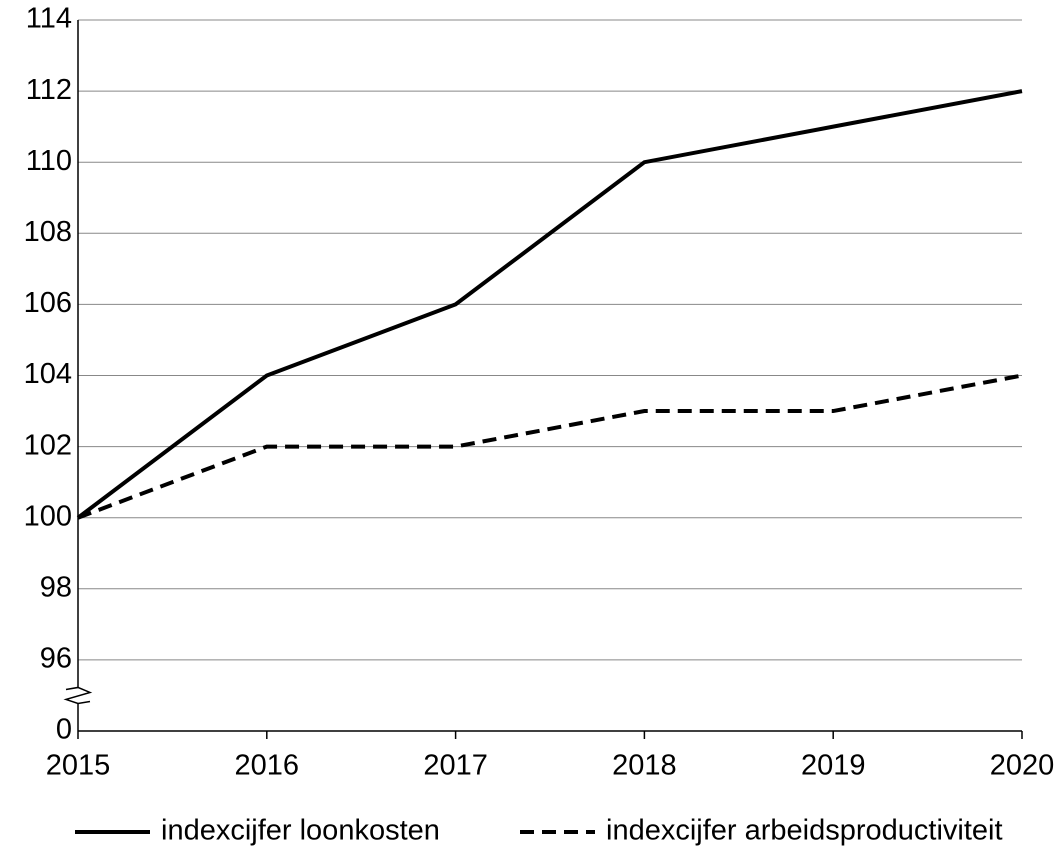 Image resolution: width=1060 pixels, height=860 pixels. I want to click on y-tick-label: 100, so click(48, 516).